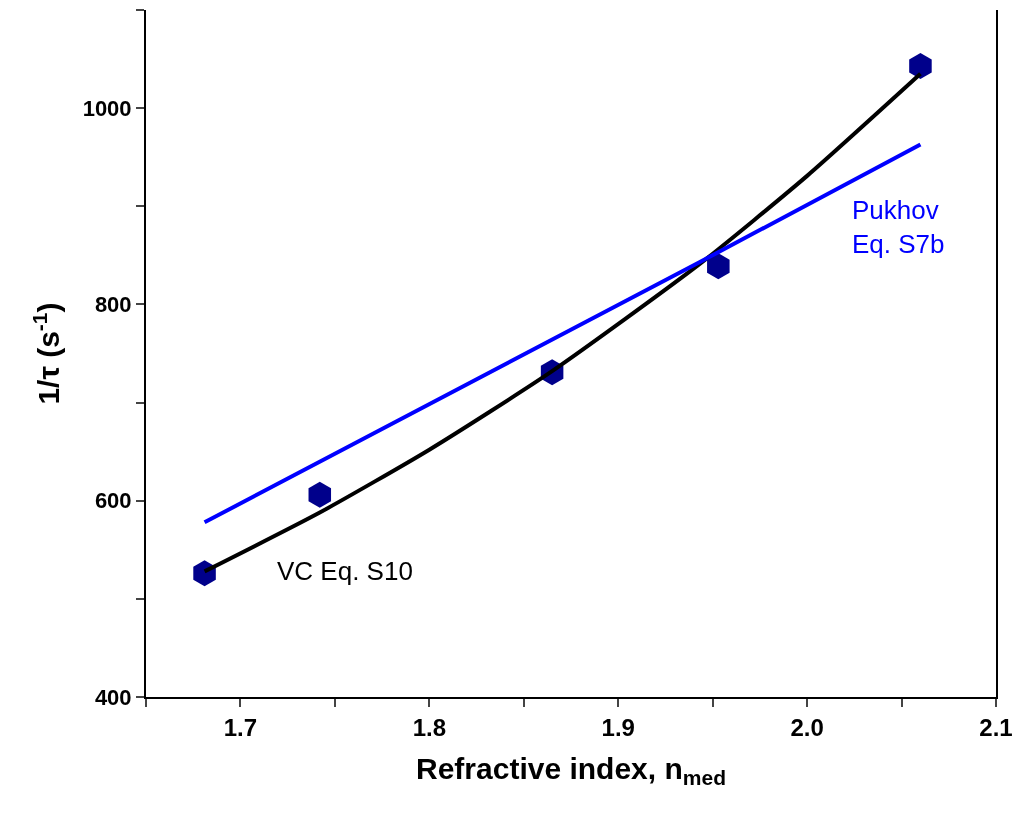 Image resolution: width=1024 pixels, height=822 pixels. What do you see at coordinates (618, 727) in the screenshot?
I see `x-tick-label: 1.9` at bounding box center [618, 727].